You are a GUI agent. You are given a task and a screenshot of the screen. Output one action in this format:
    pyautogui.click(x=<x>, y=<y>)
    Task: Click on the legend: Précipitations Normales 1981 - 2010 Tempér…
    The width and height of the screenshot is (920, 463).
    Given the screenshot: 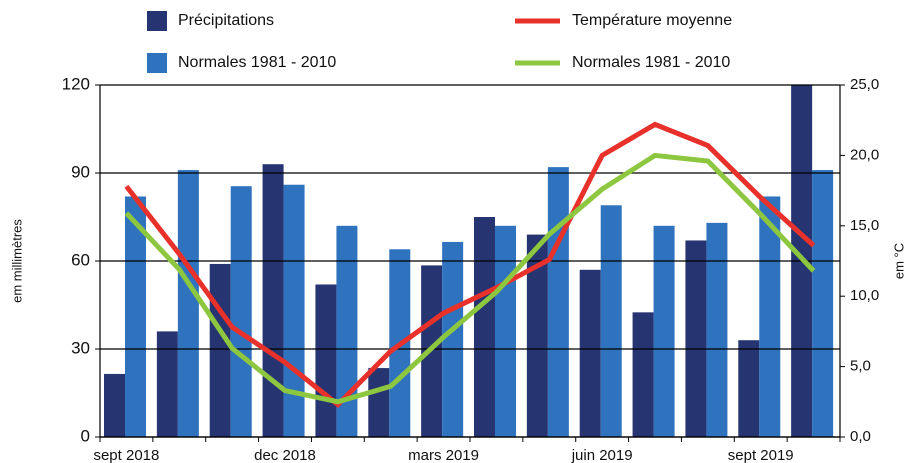 What is the action you would take?
    pyautogui.click(x=439, y=42)
    